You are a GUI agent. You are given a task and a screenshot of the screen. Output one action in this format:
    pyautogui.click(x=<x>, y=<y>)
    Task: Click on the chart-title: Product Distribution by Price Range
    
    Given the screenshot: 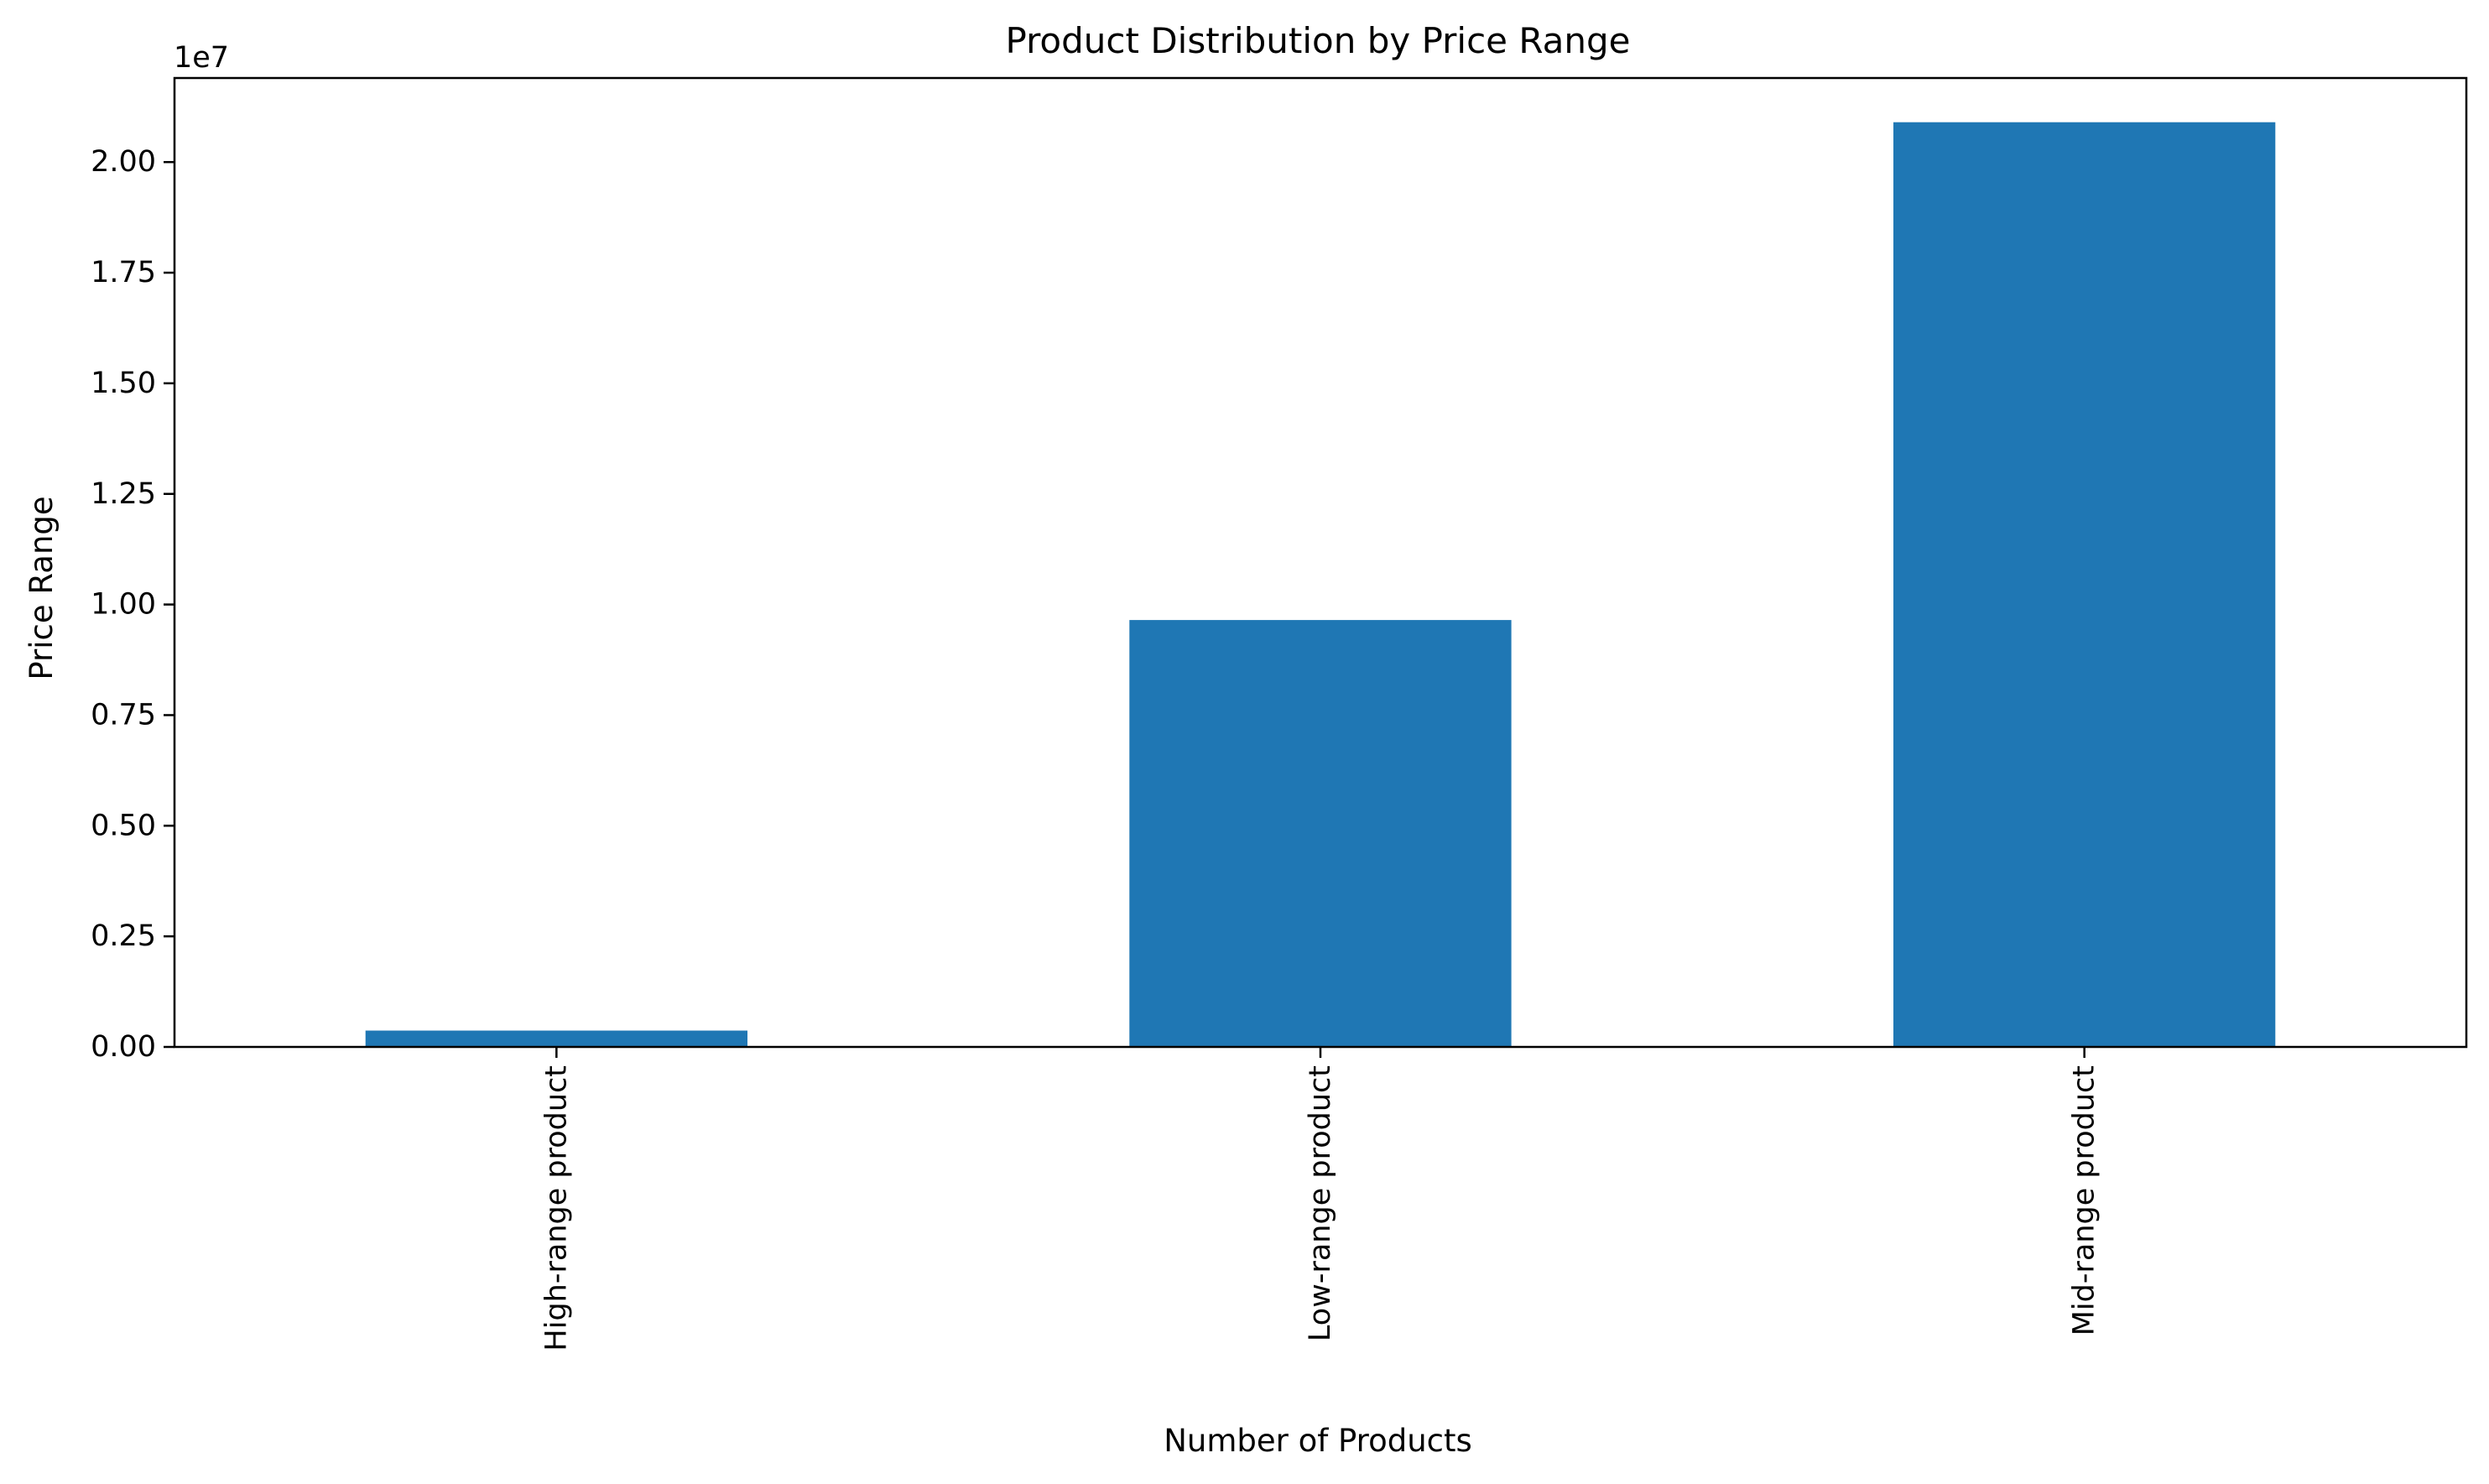 What is the action you would take?
    pyautogui.click(x=1318, y=40)
    